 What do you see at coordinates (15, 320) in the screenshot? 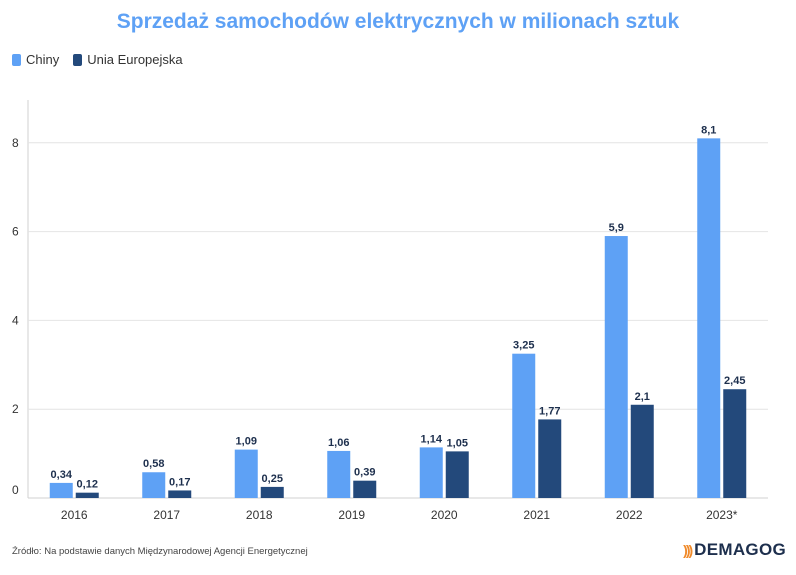
I see `y-tick-label: 4` at bounding box center [15, 320].